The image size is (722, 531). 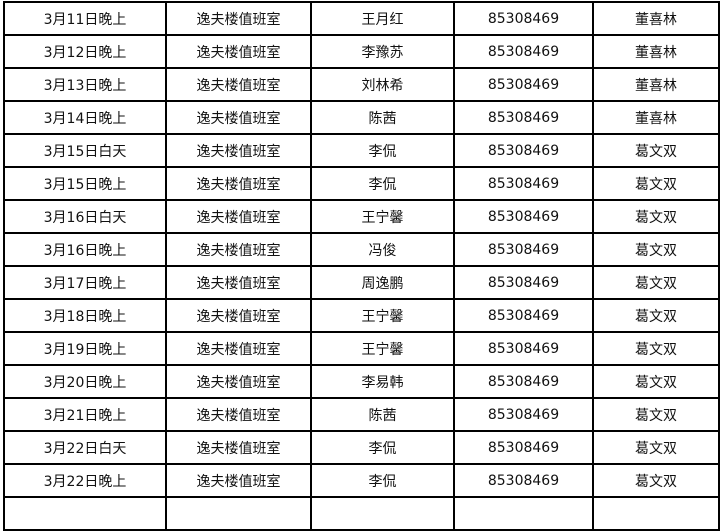 I want to click on table-row: 3月17日晚上 逸夫楼值班室 周逸鹏 85308469 葛文双, so click(x=361, y=282).